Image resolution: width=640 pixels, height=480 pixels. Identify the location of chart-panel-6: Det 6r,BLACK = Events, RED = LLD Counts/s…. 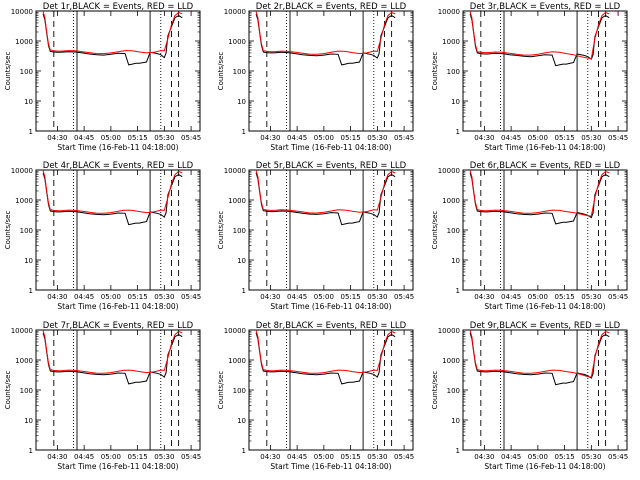
(529, 236).